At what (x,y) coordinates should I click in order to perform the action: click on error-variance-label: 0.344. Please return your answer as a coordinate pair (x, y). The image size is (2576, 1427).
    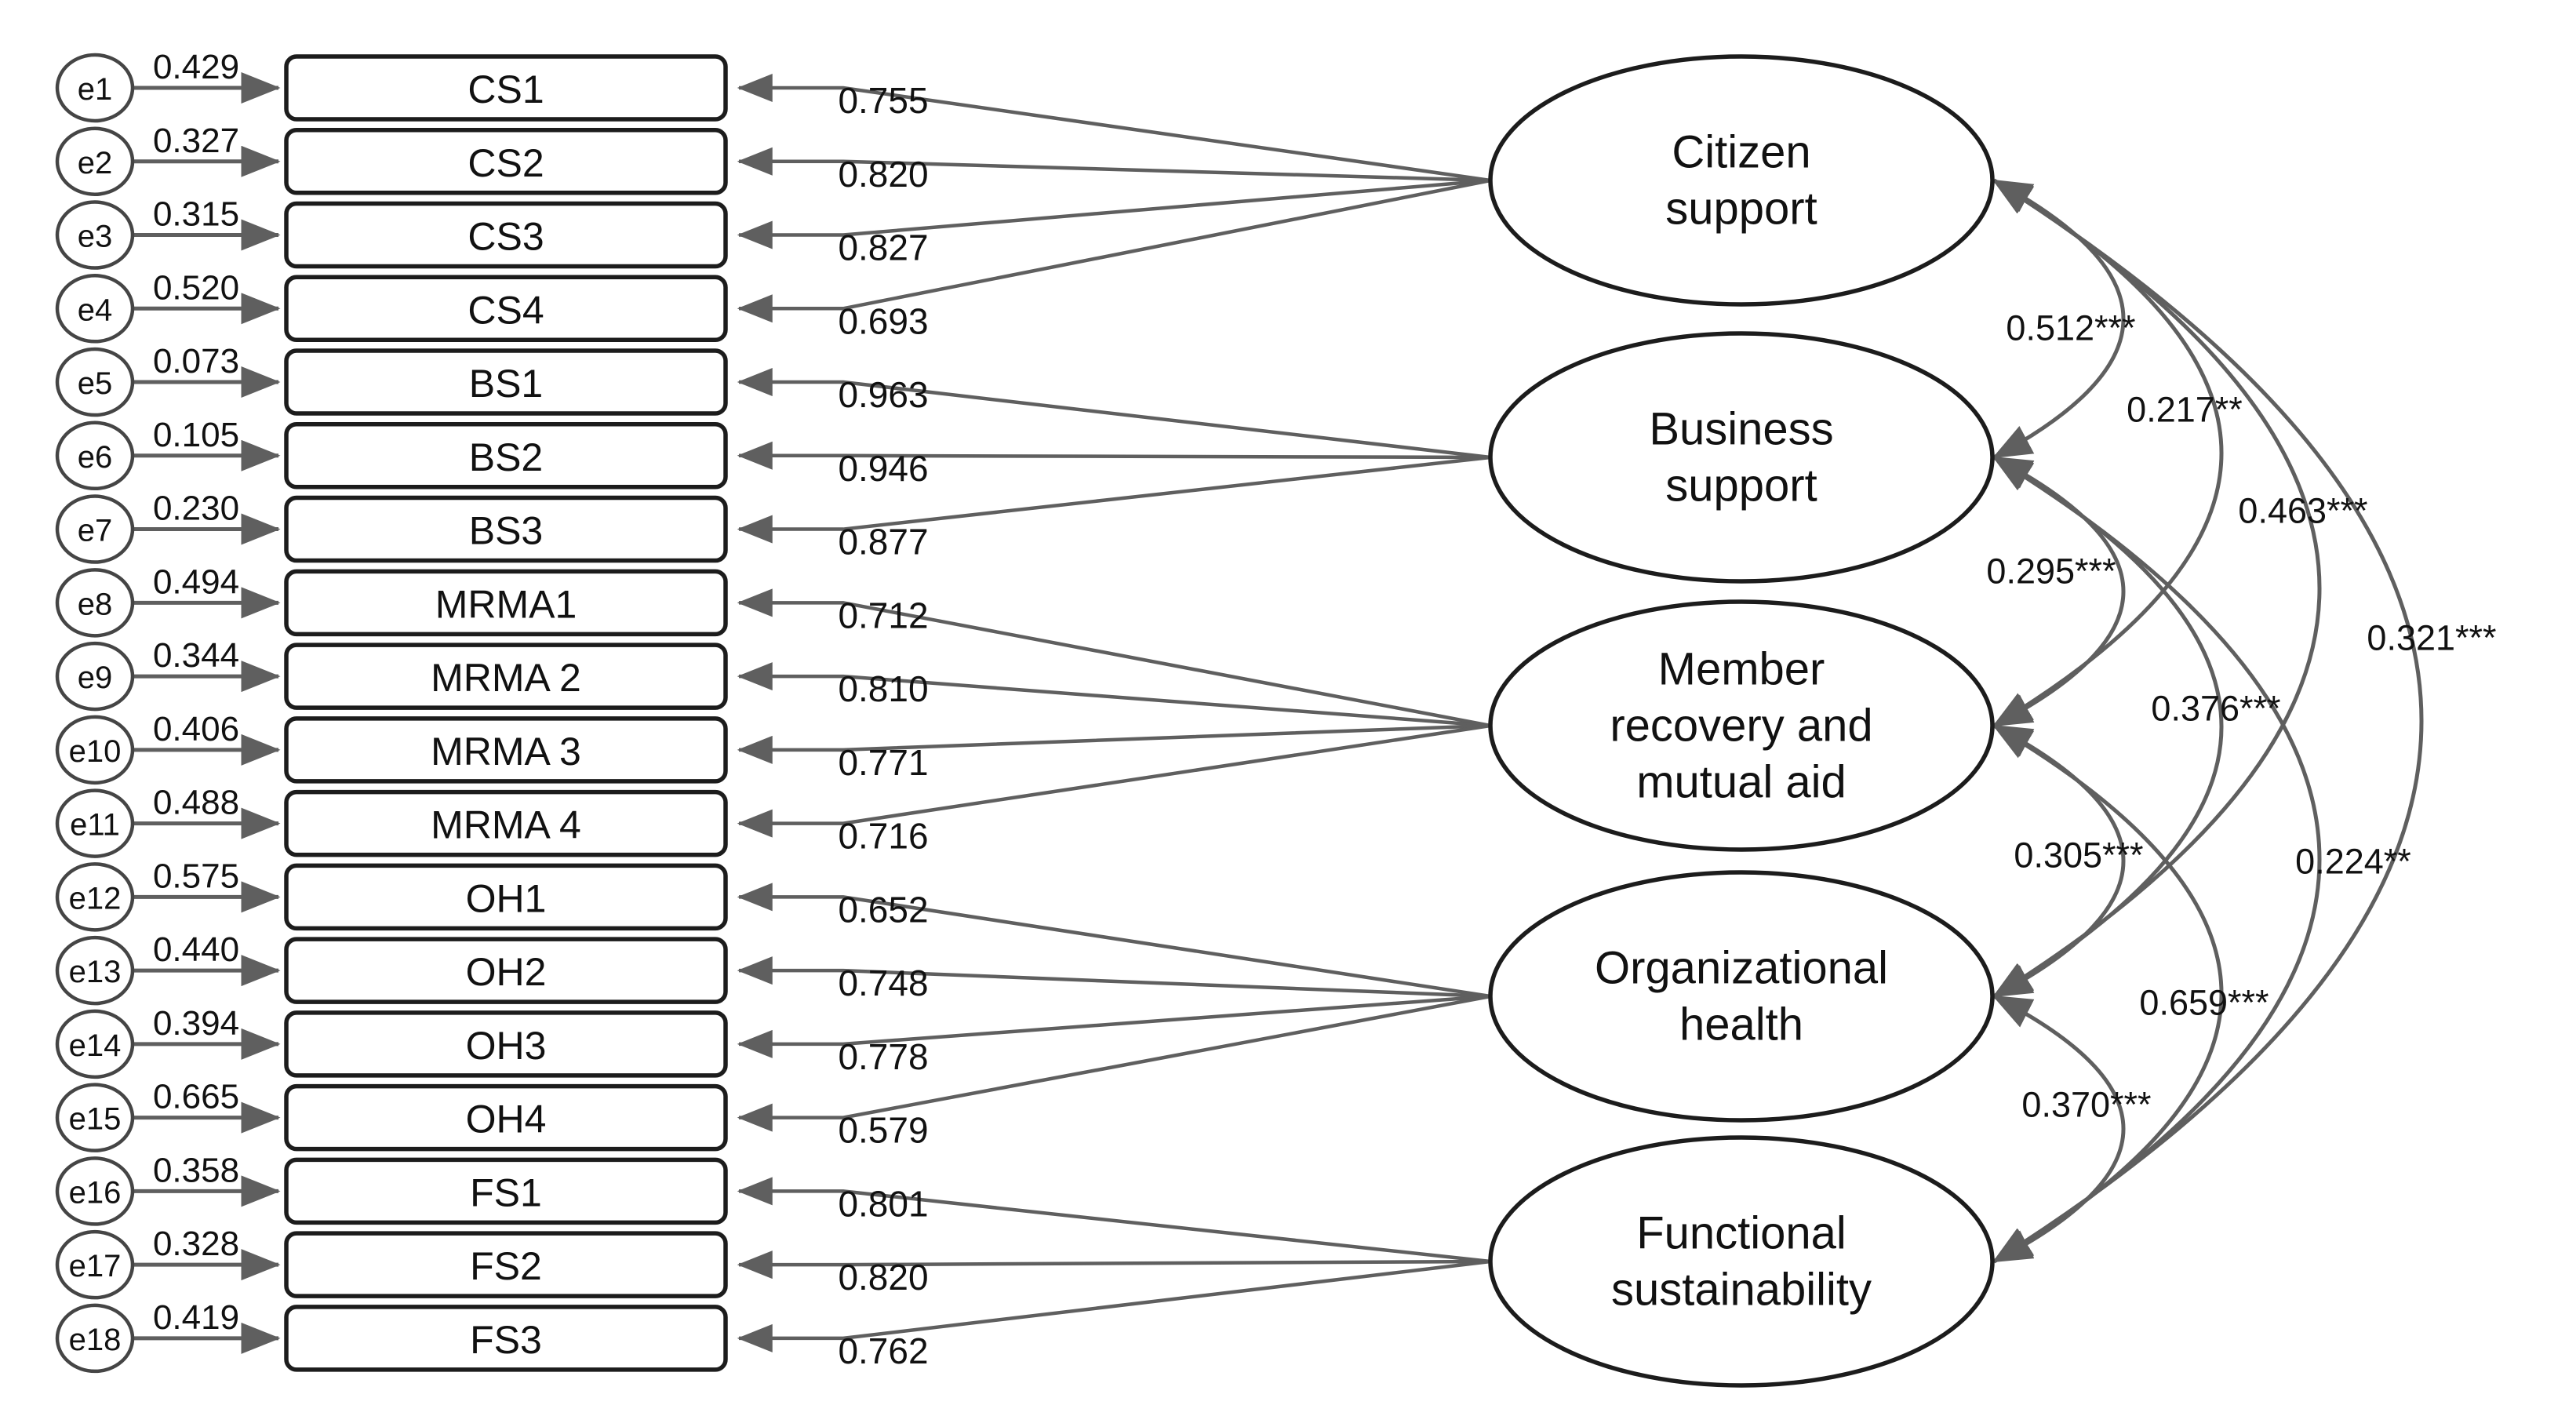
    Looking at the image, I should click on (196, 655).